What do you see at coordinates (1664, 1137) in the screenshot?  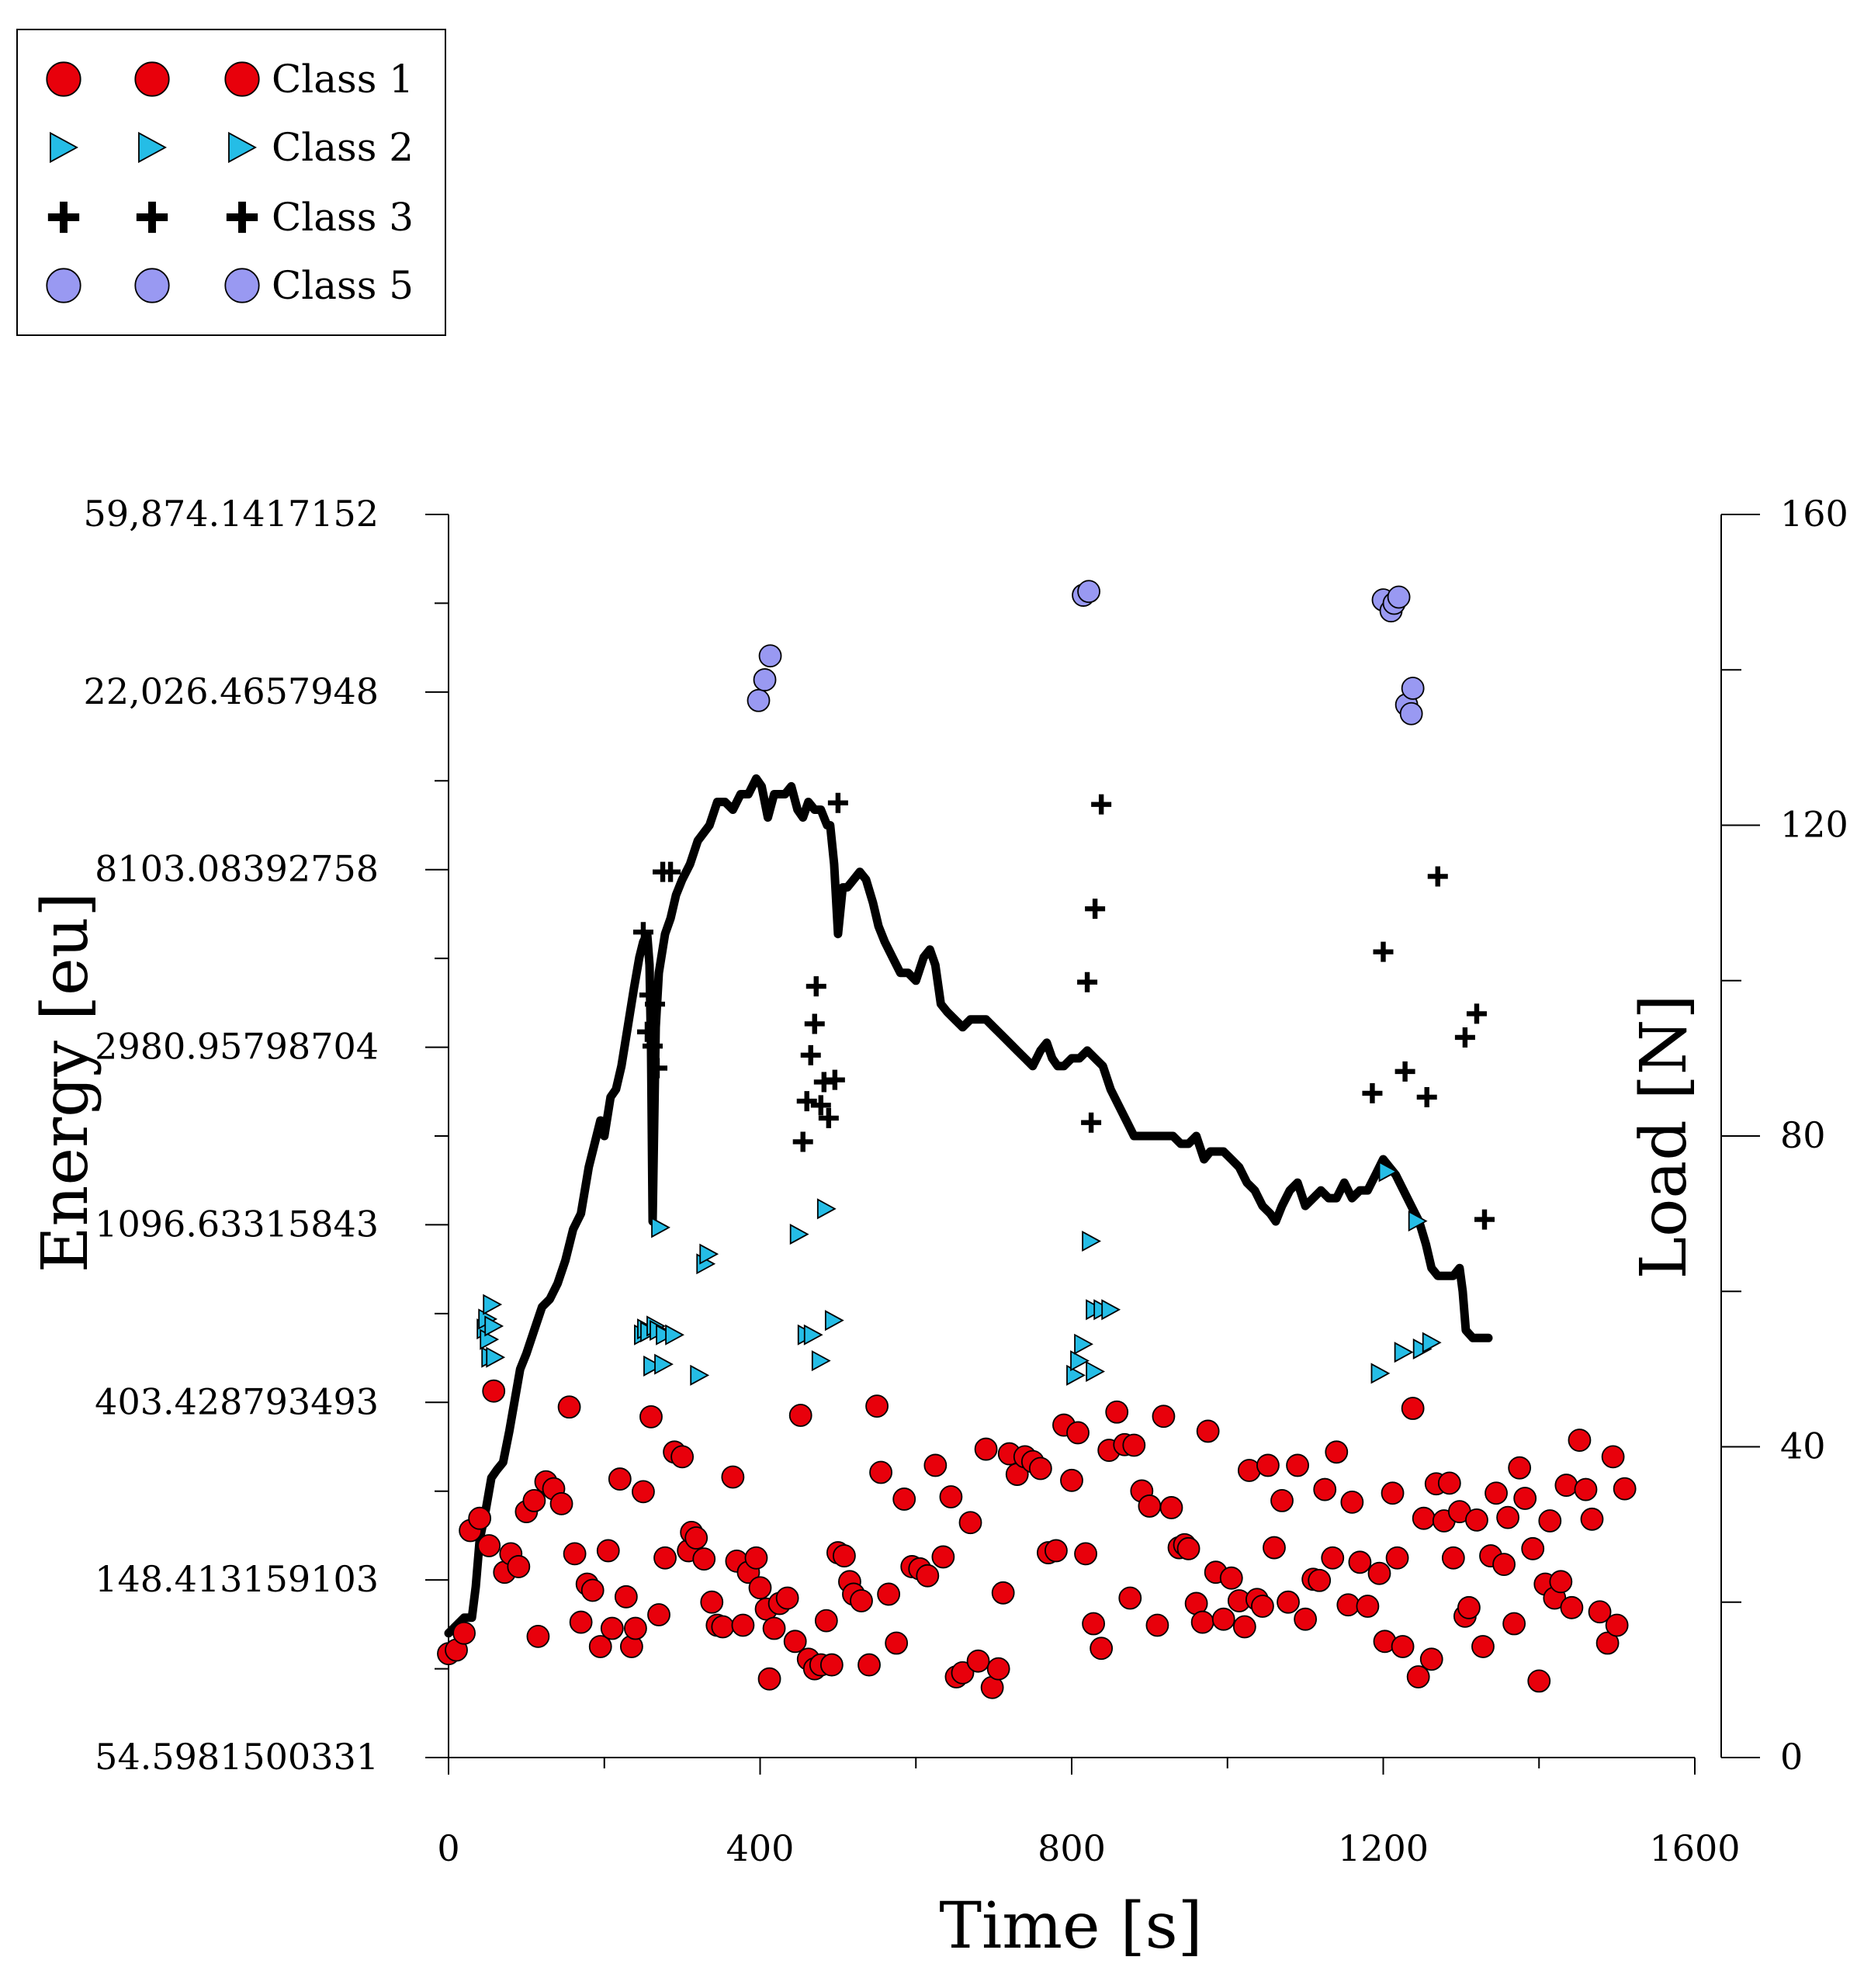 I see `y-axis-right-title: Load [N]` at bounding box center [1664, 1137].